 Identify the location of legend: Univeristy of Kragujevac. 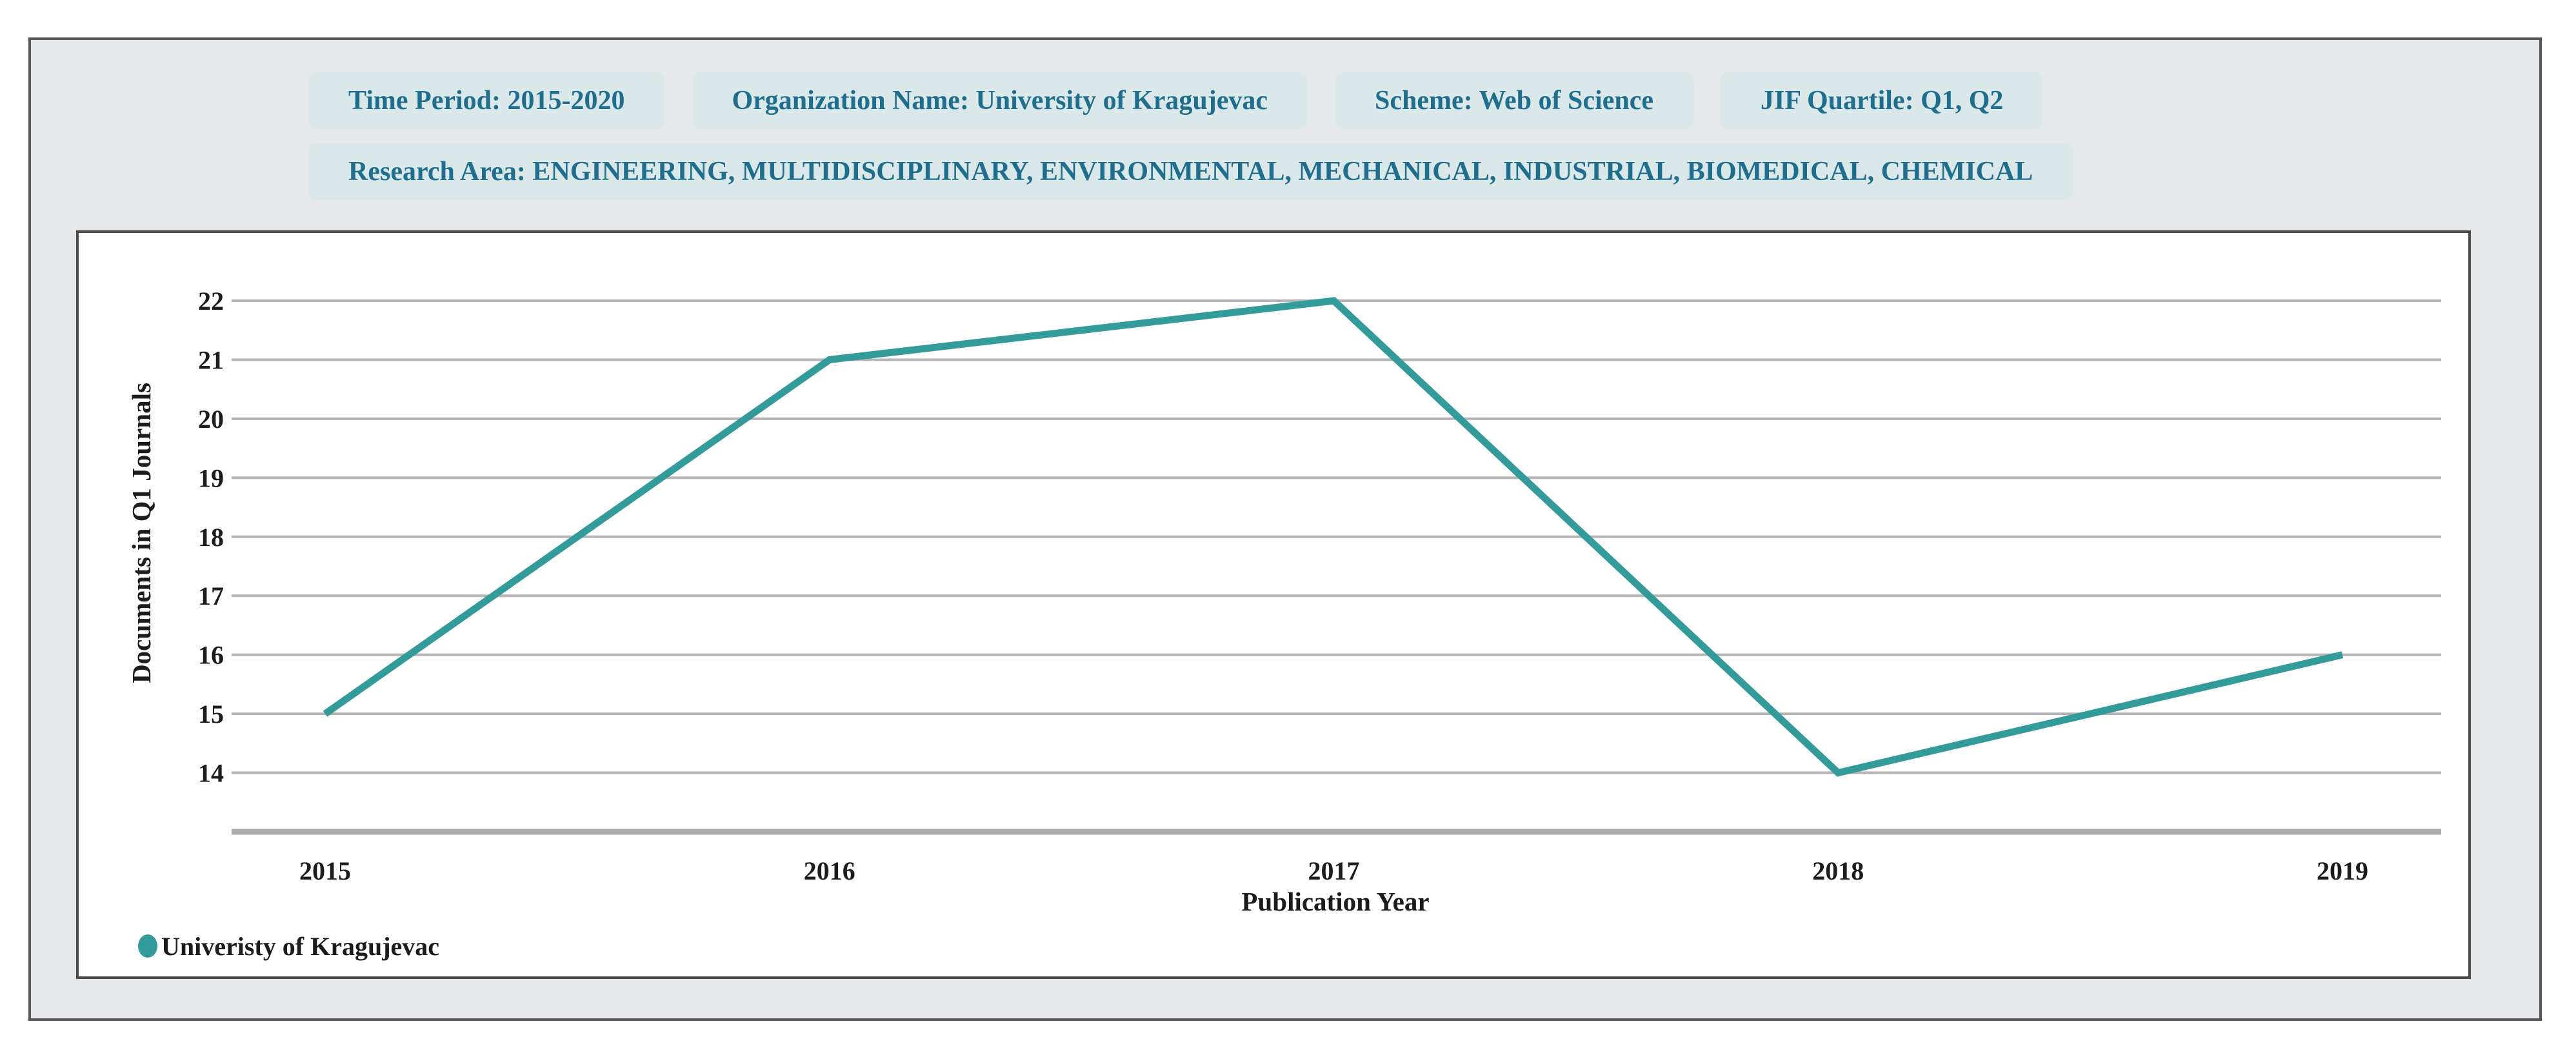
(288, 946).